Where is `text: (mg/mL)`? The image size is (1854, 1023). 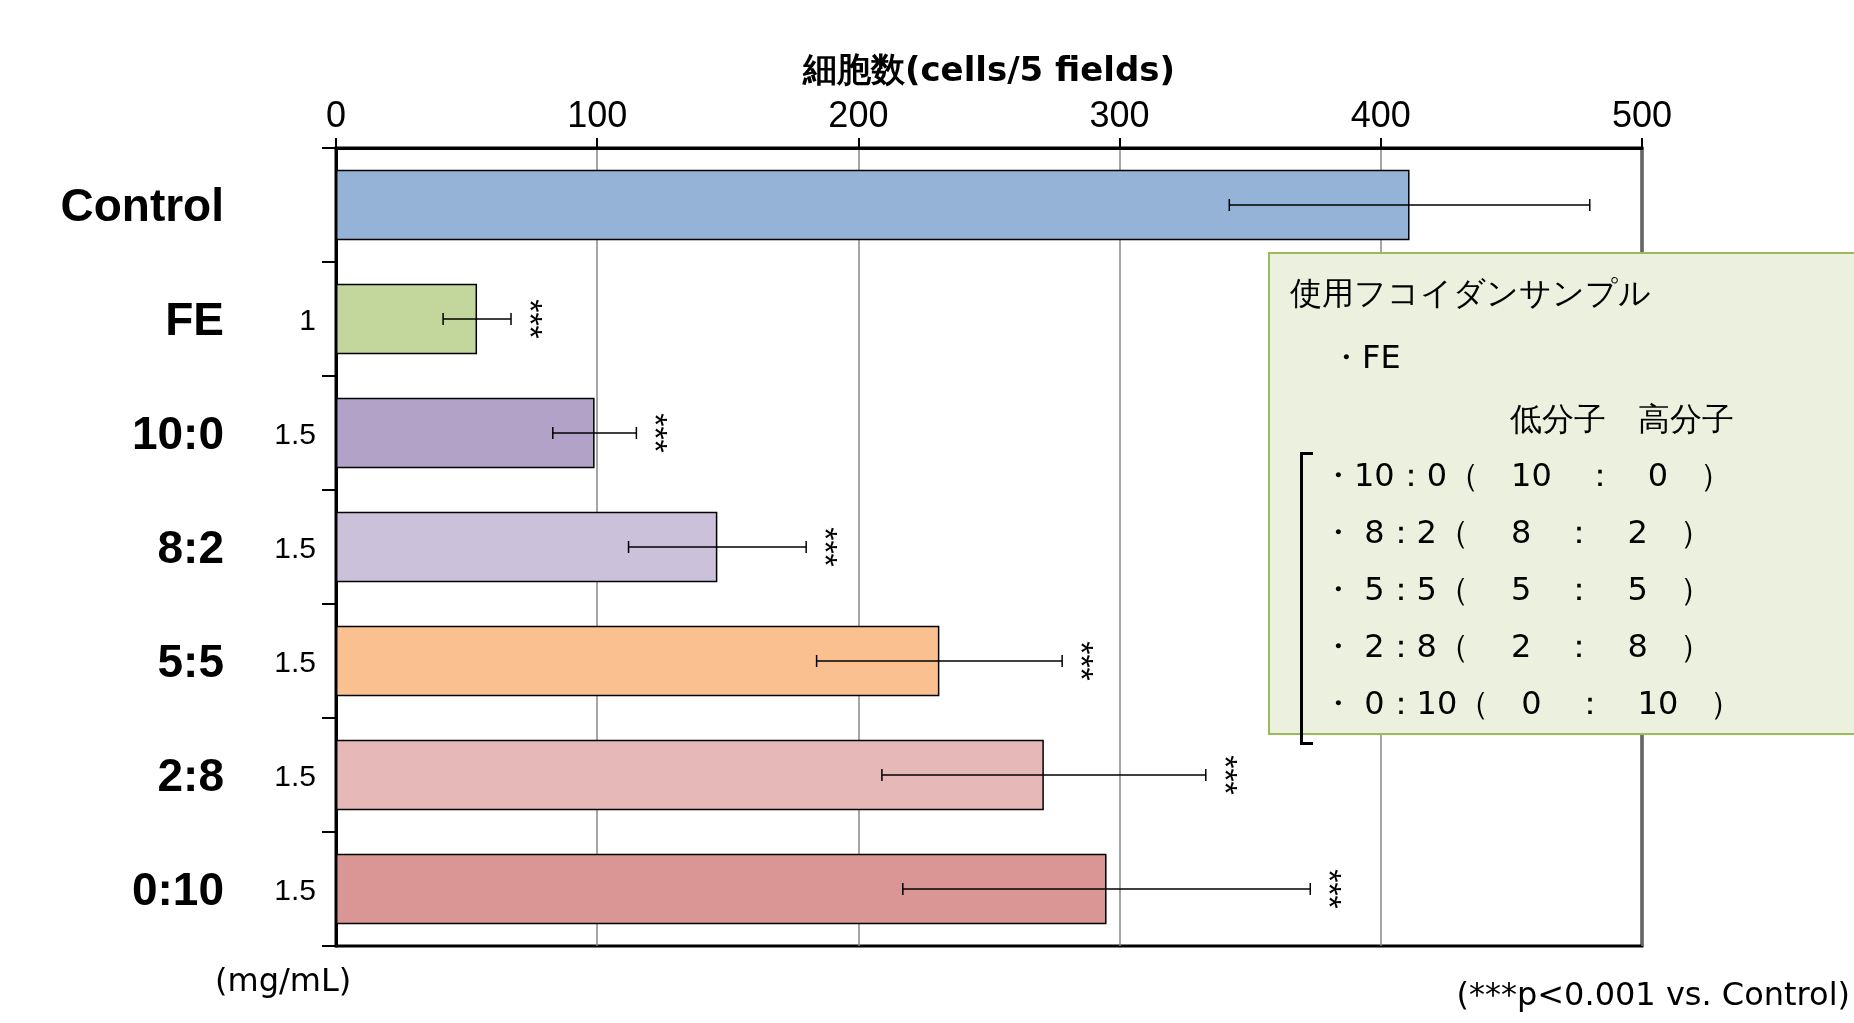 text: (mg/mL) is located at coordinates (283, 980).